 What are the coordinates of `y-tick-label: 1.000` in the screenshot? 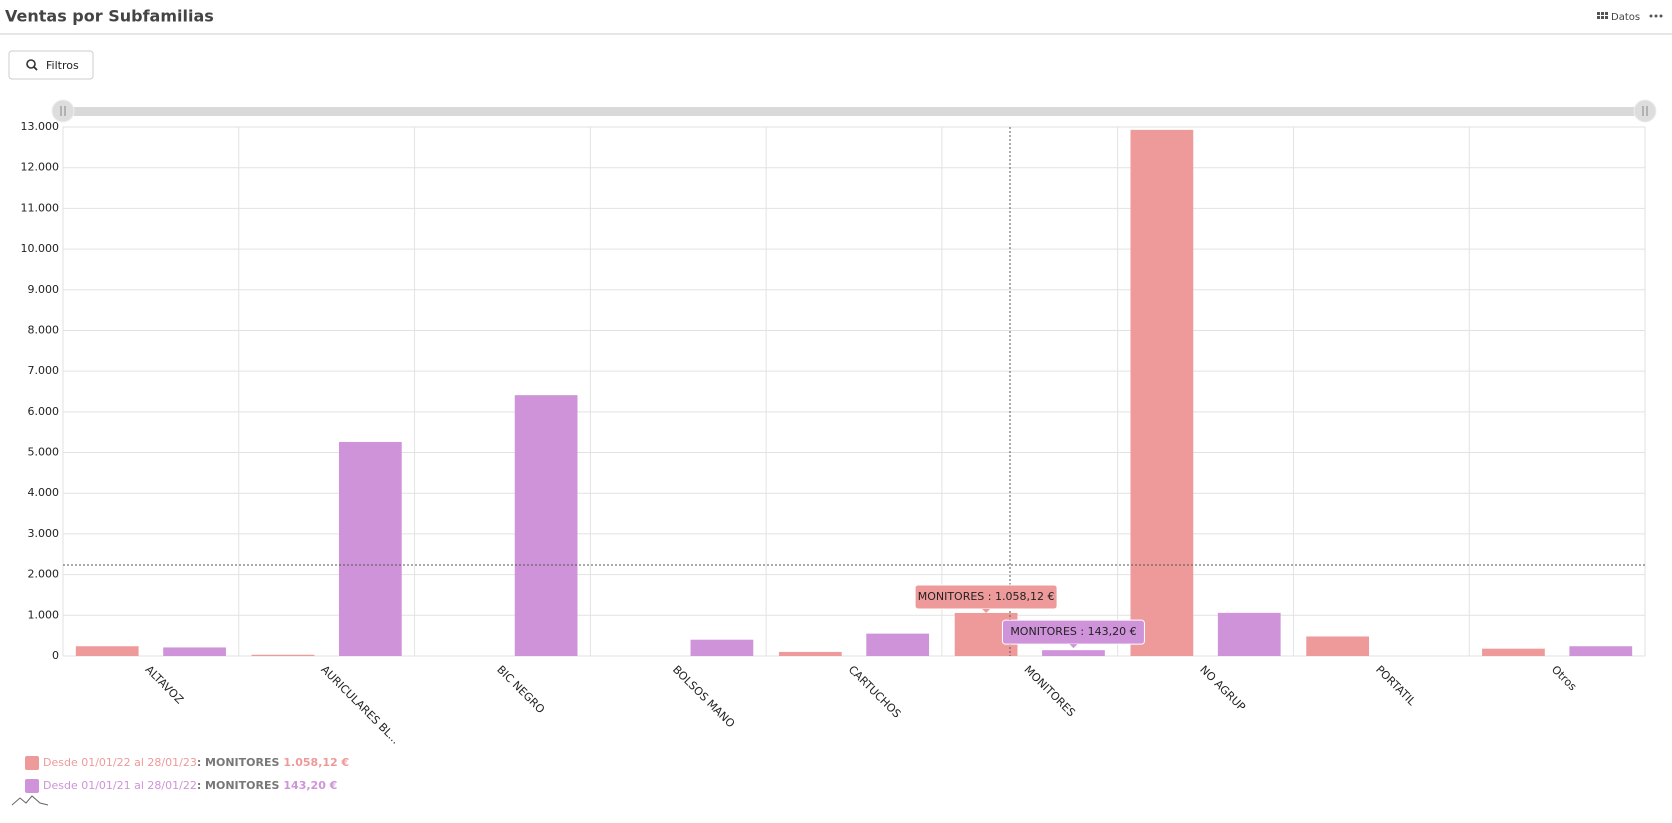 It's located at (44, 614).